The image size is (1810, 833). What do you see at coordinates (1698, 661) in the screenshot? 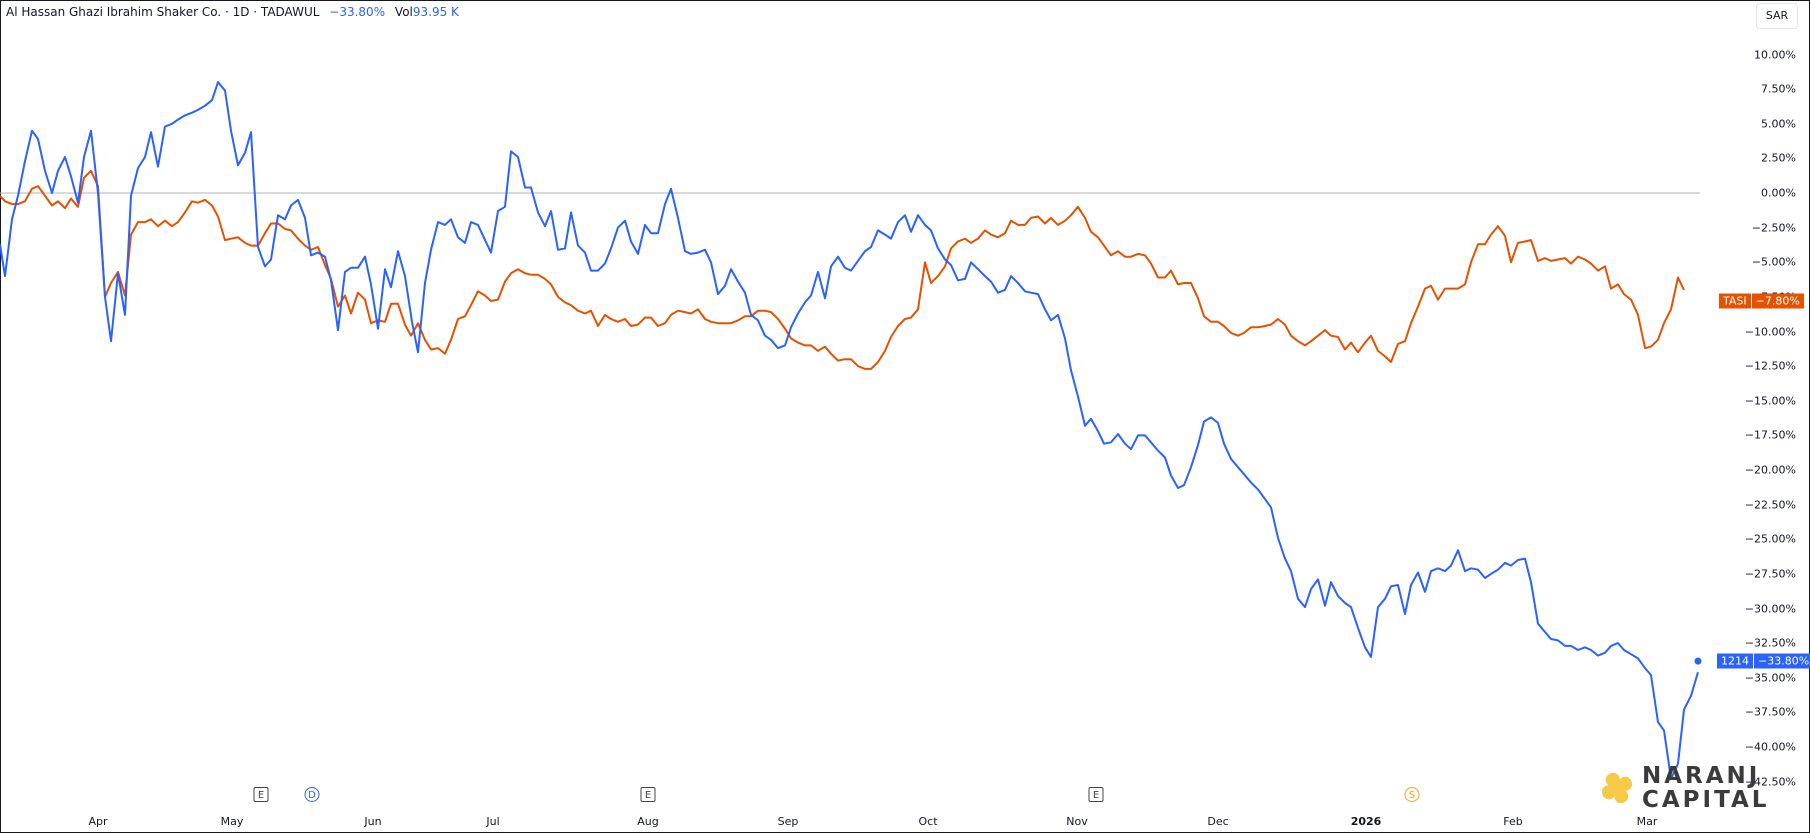
I see `last-price-dot` at bounding box center [1698, 661].